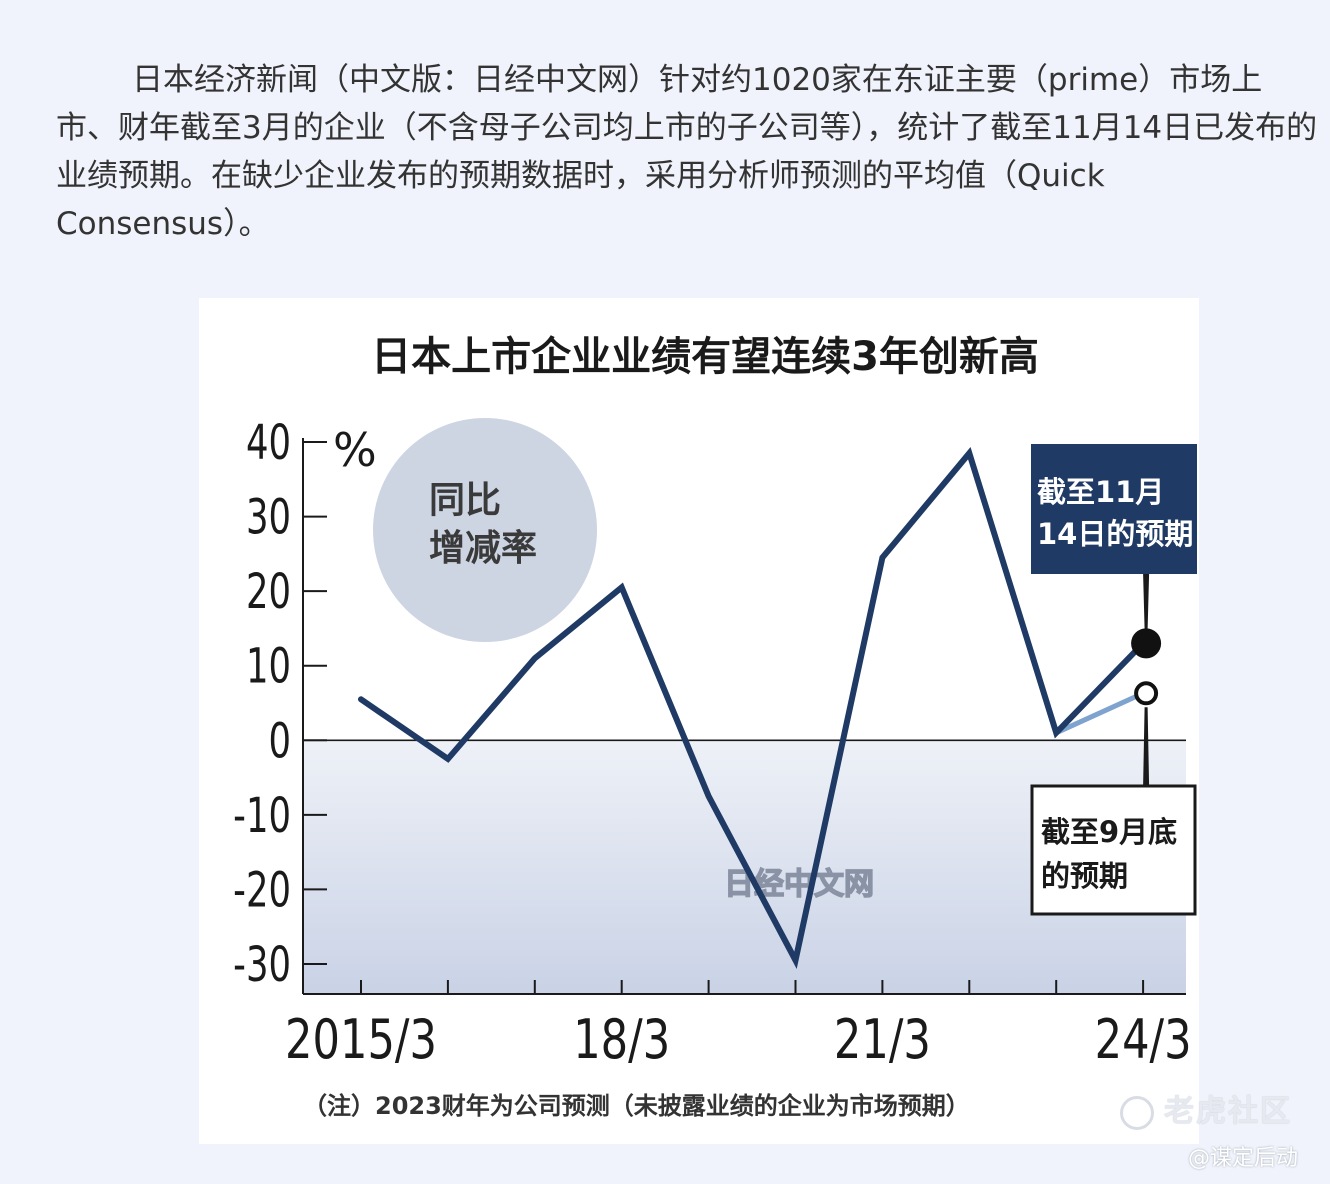 Image resolution: width=1330 pixels, height=1184 pixels. Describe the element at coordinates (1137, 1112) in the screenshot. I see `tiger-logo-icon` at that location.